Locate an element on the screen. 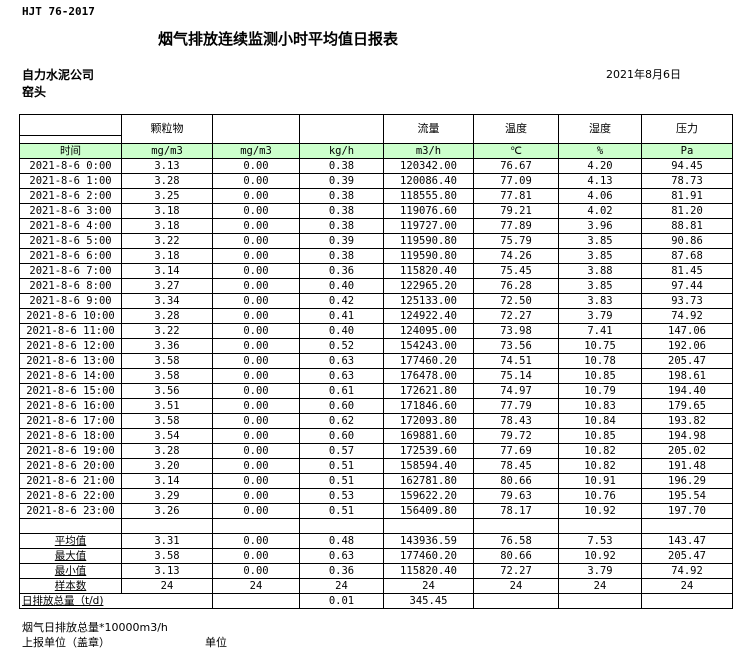 This screenshot has height=656, width=751. value-cell: 3.25 is located at coordinates (167, 196).